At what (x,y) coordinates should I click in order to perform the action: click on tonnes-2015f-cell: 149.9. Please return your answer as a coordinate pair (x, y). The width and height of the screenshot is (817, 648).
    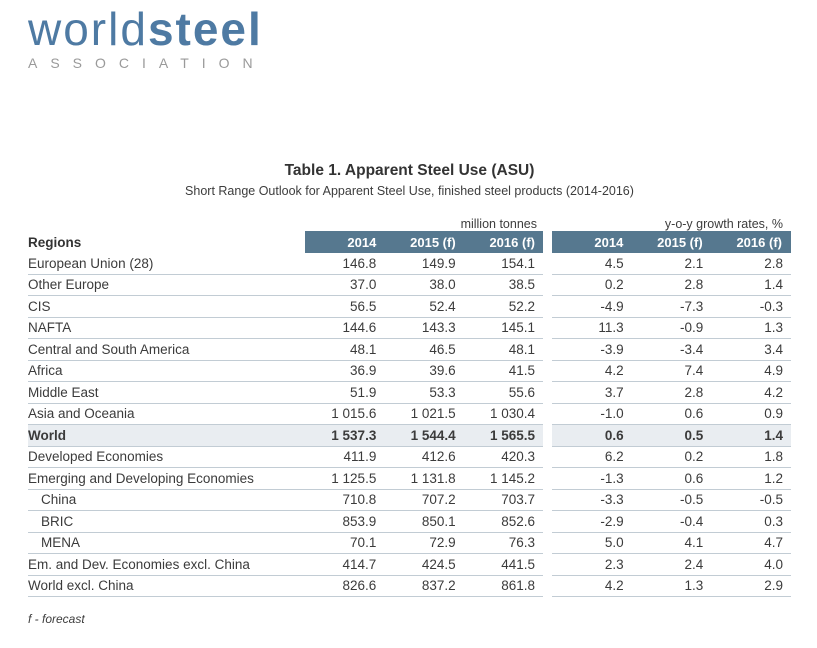
    Looking at the image, I should click on (438, 263).